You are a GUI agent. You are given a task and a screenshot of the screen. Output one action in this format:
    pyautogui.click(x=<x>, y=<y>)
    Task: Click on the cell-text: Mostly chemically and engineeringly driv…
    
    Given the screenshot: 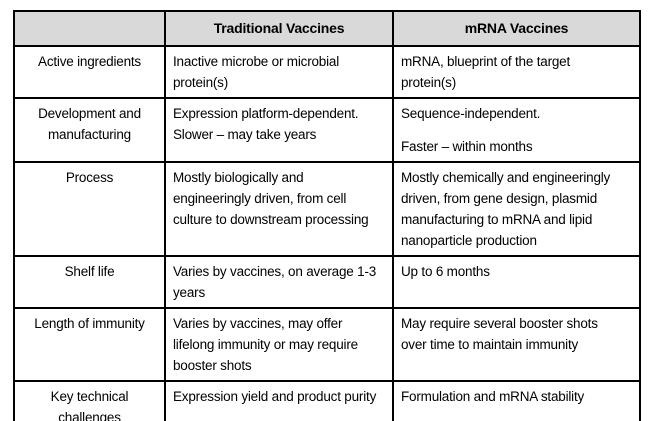 What is the action you would take?
    pyautogui.click(x=506, y=209)
    